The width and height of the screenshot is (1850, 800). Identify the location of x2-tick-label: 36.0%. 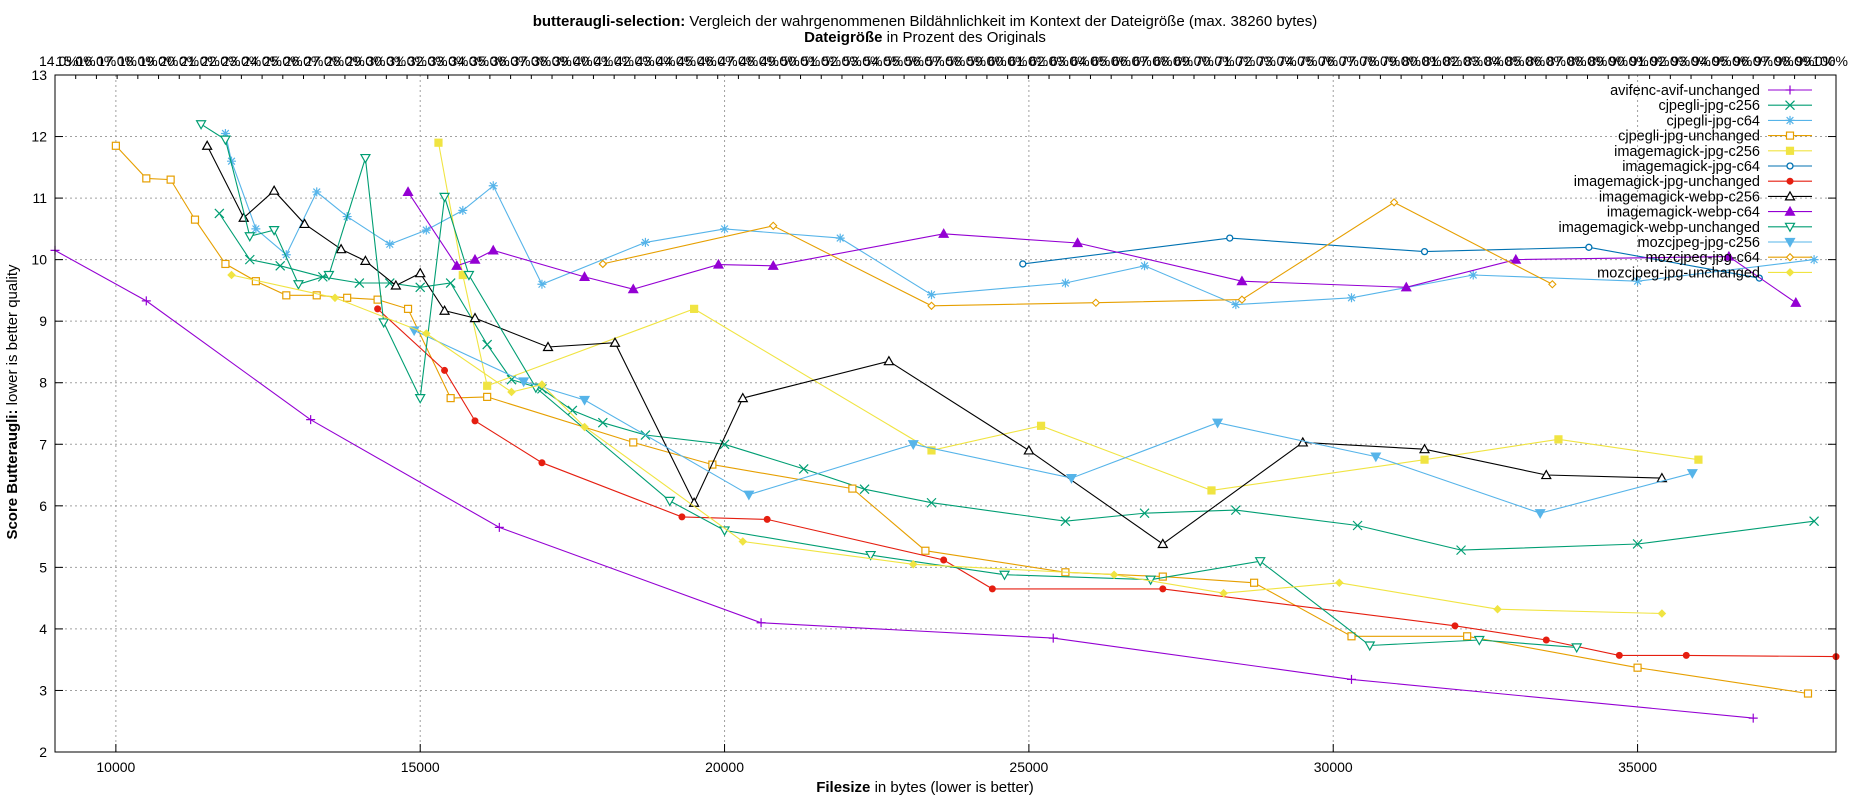
(511, 61).